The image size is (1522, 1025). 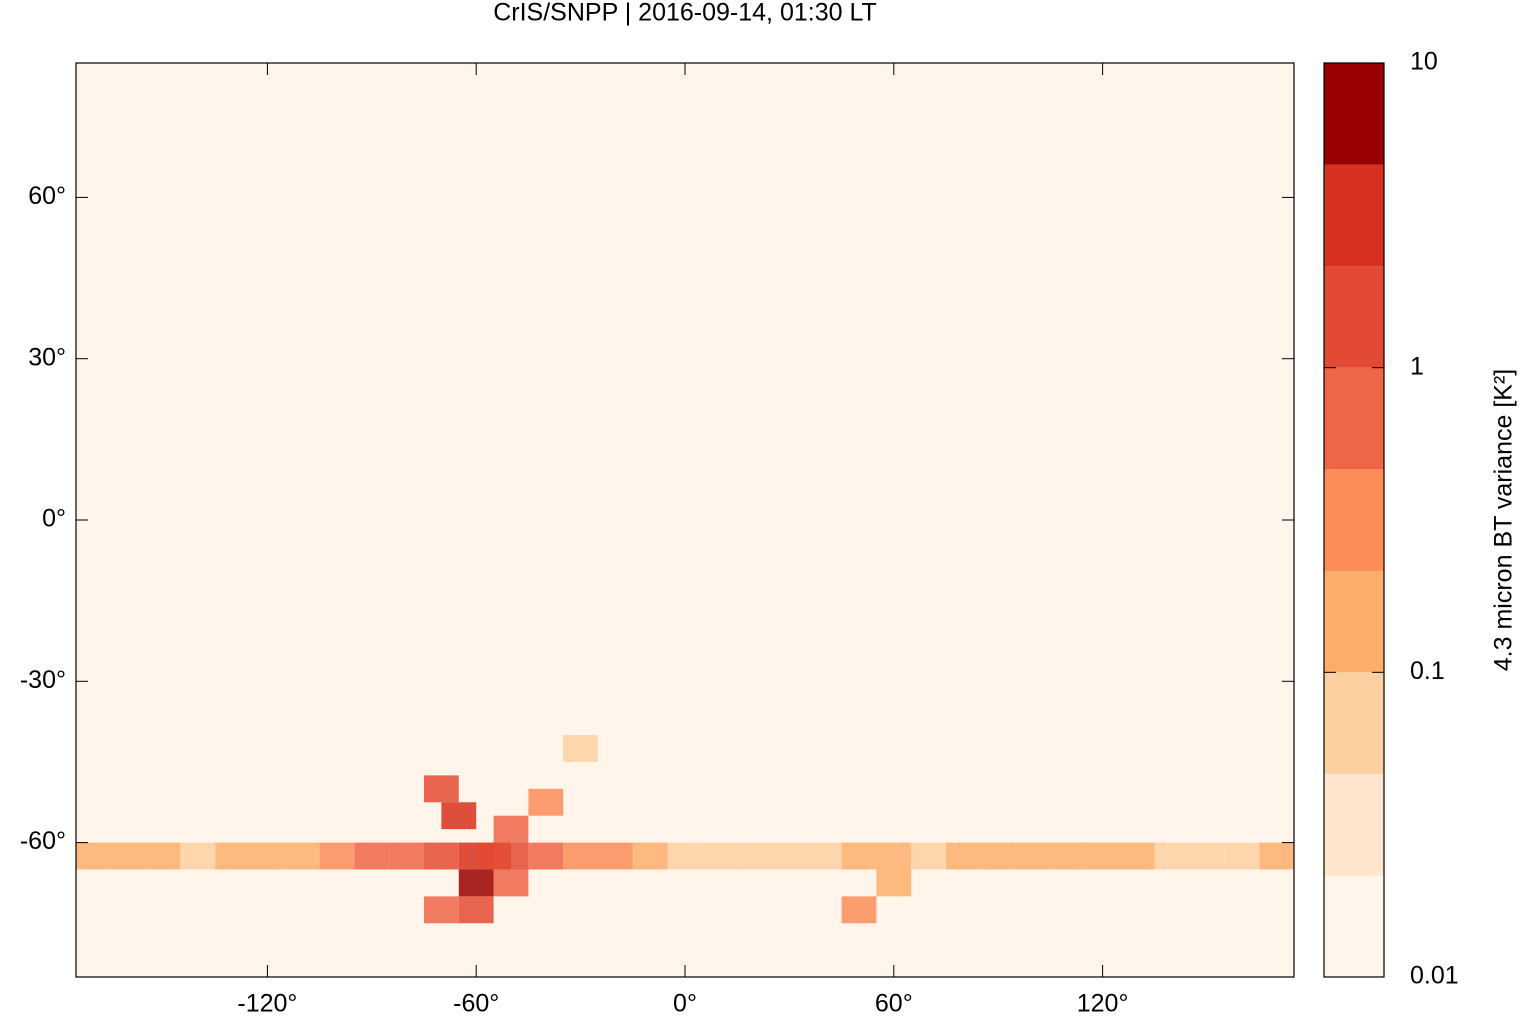 I want to click on x-tick-label: -60°, so click(x=476, y=1004).